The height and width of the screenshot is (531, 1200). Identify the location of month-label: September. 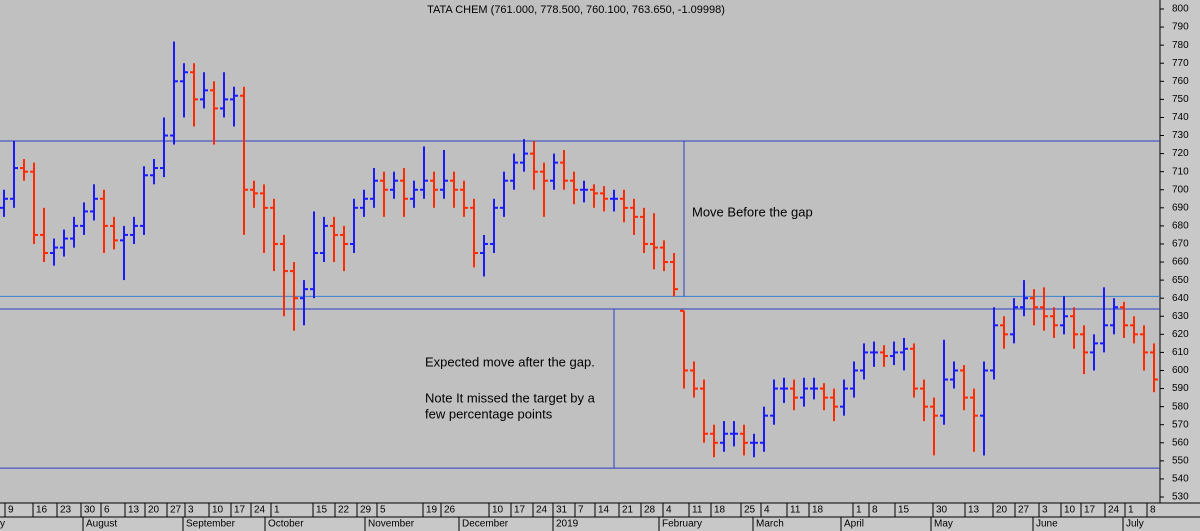
(211, 524).